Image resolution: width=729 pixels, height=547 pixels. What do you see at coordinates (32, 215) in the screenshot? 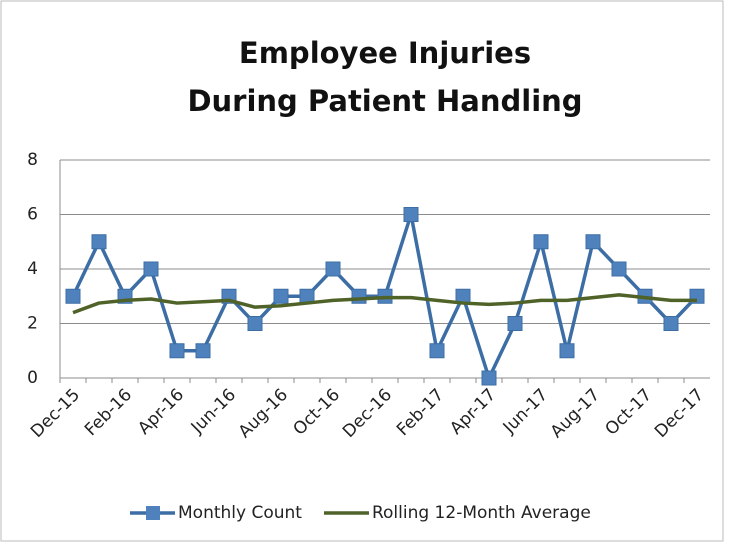
I see `y-tick-label: 6` at bounding box center [32, 215].